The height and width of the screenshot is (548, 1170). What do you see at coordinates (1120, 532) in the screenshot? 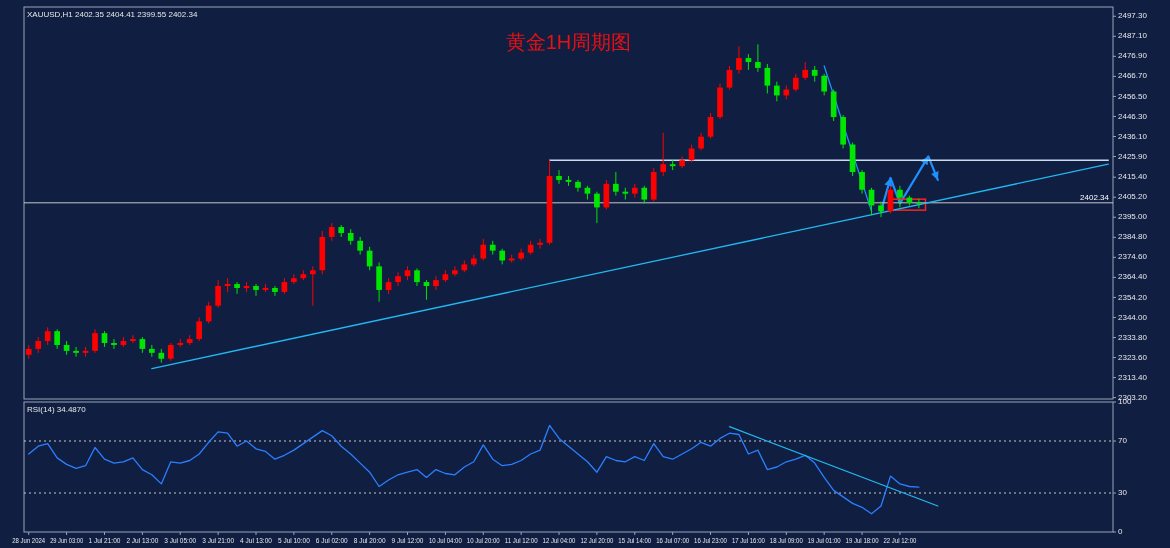
I see `y-tick-label: 0` at bounding box center [1120, 532].